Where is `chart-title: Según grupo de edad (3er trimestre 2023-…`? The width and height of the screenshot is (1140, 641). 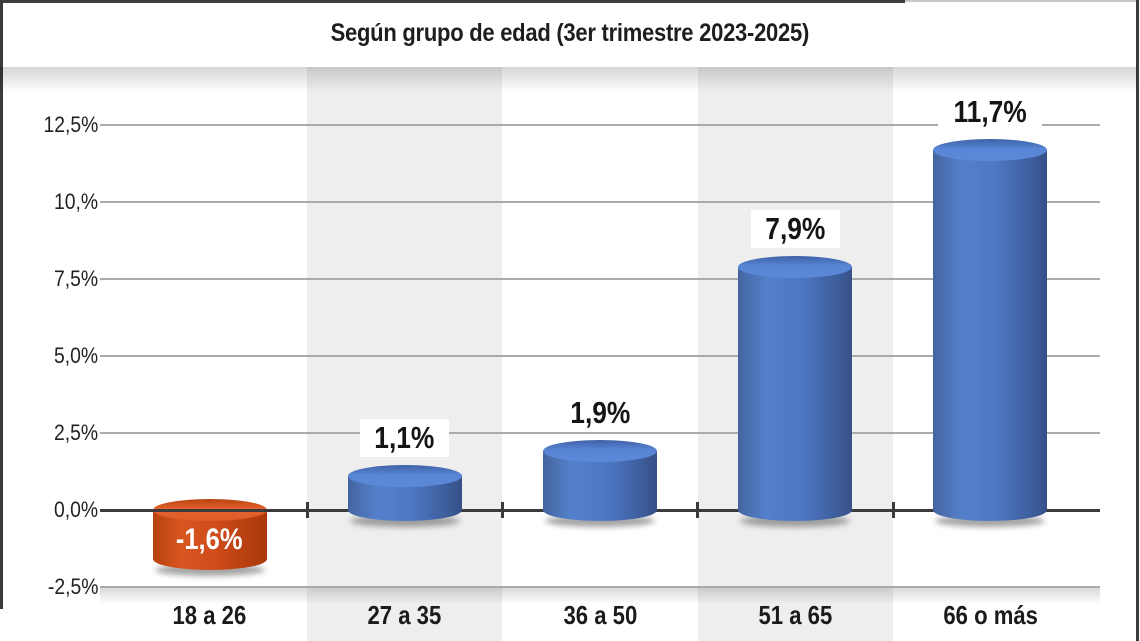 chart-title: Según grupo de edad (3er trimestre 2023-… is located at coordinates (570, 33).